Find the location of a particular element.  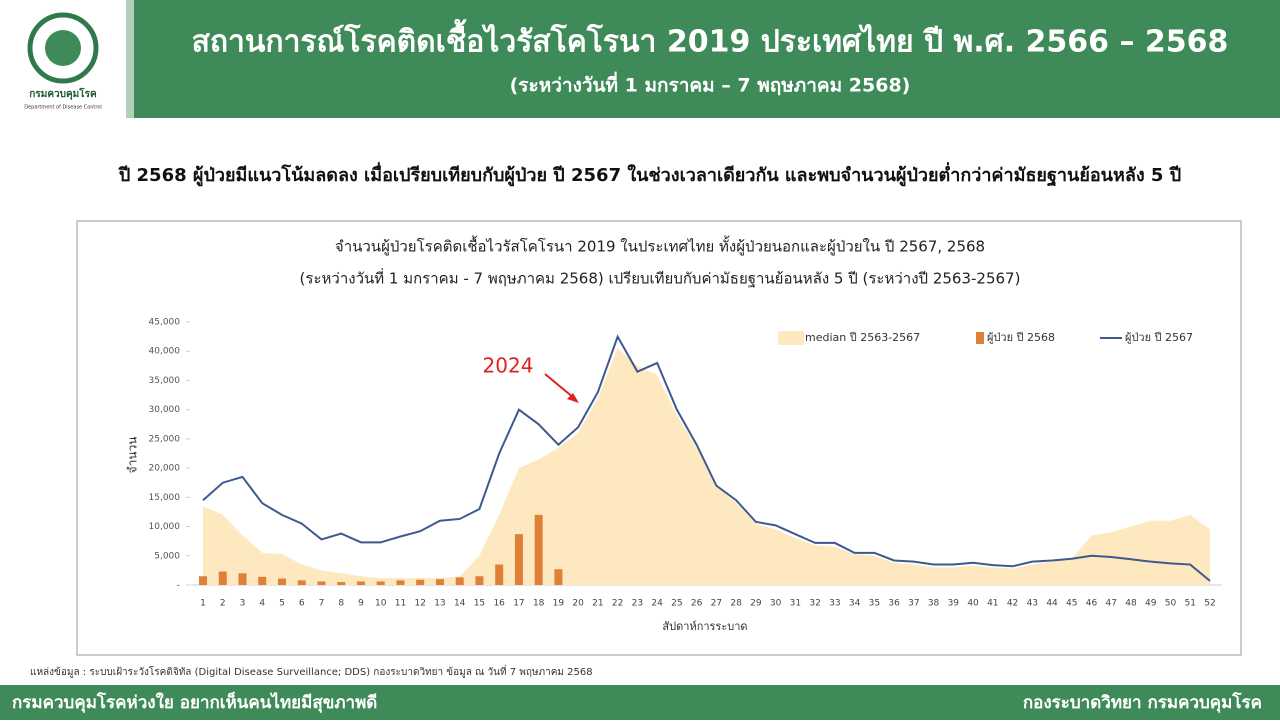

x-tick-label: 20 is located at coordinates (578, 604).